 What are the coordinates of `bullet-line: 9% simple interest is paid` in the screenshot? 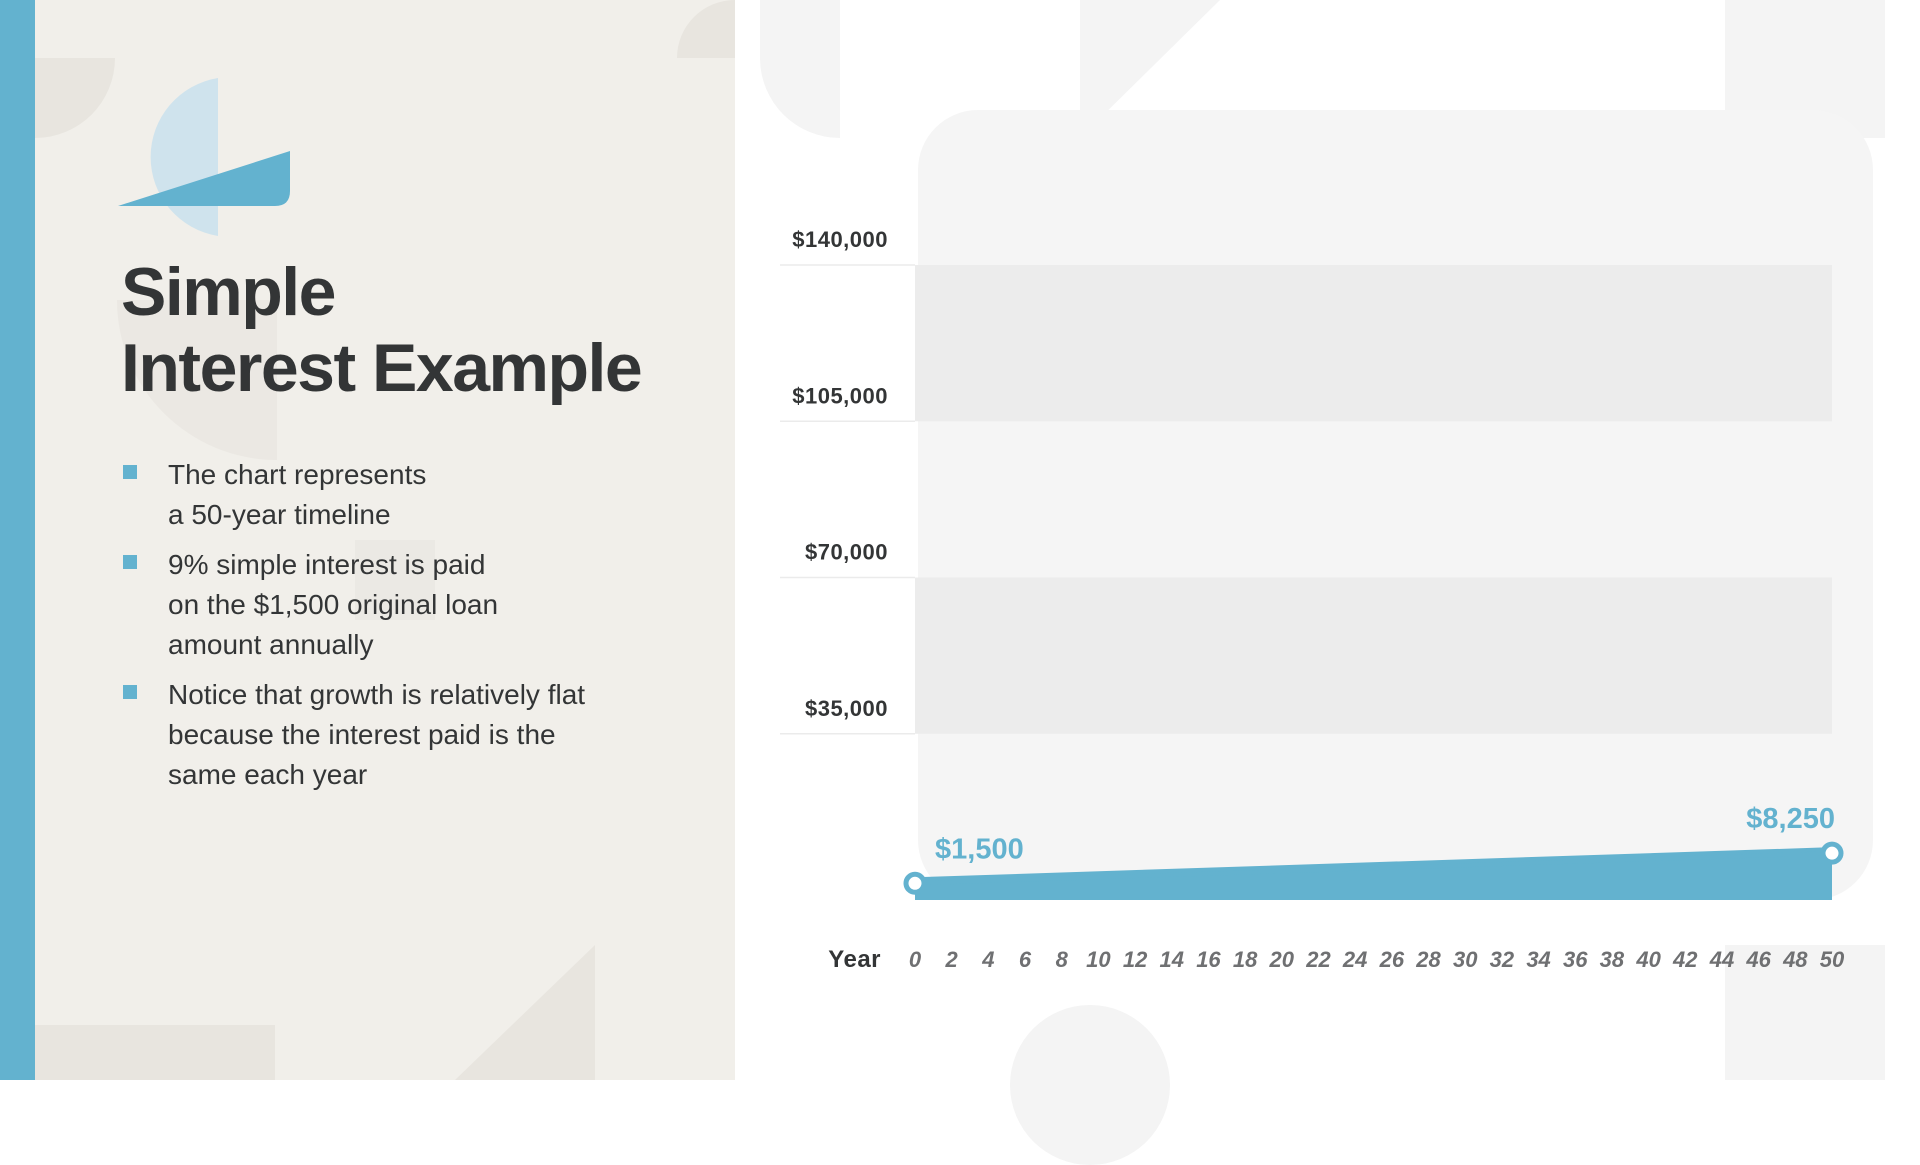 It's located at (327, 564).